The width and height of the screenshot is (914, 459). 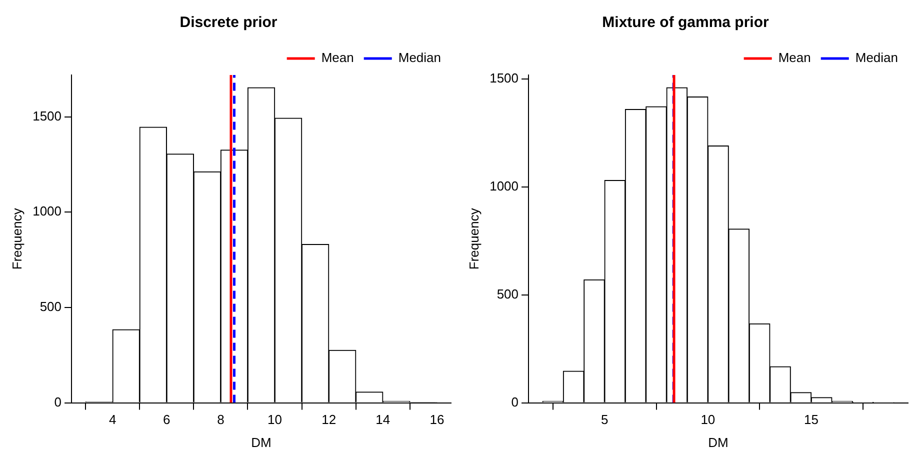 What do you see at coordinates (166, 420) in the screenshot?
I see `x-tick-label: 6` at bounding box center [166, 420].